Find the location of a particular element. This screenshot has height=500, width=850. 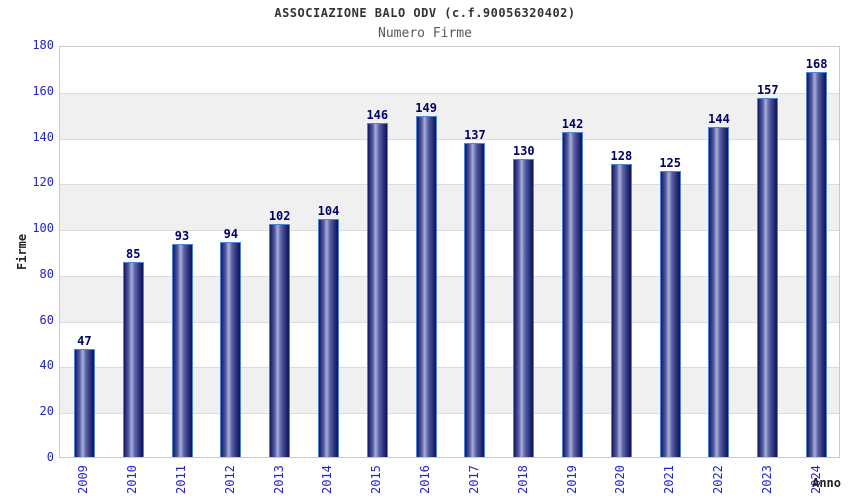

bar-value-label: 146 is located at coordinates (377, 114).